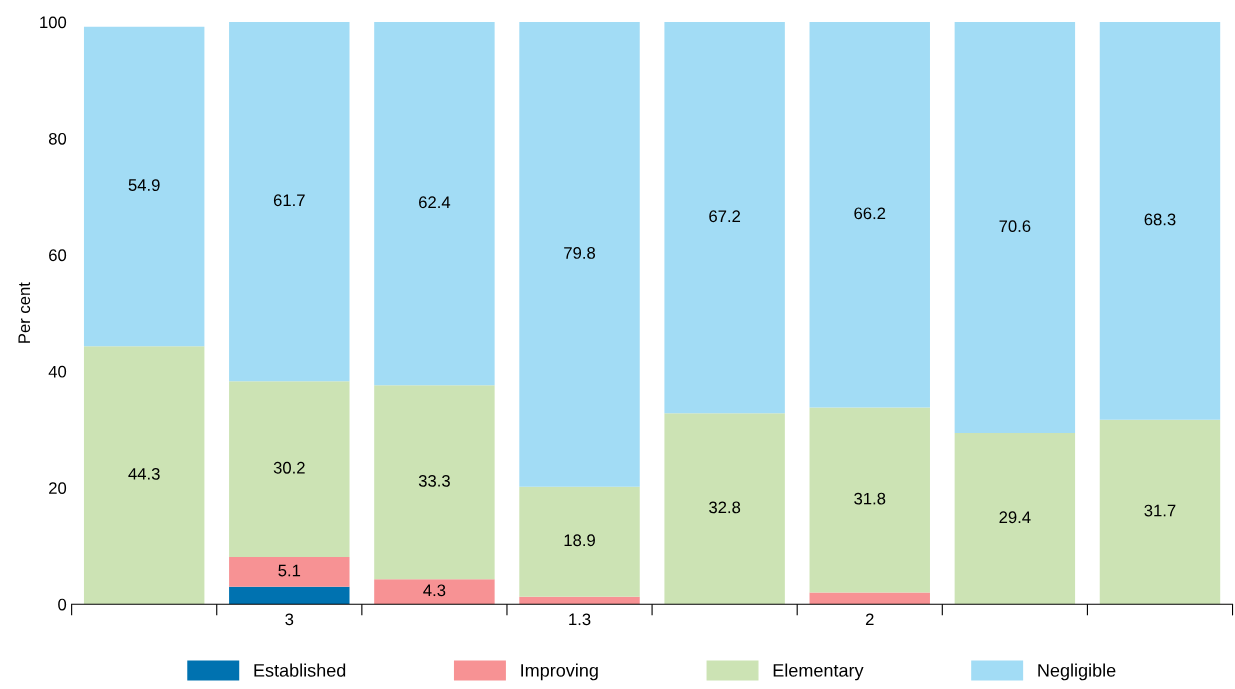  Describe the element at coordinates (1015, 226) in the screenshot. I see `data-label: 70.6` at that location.